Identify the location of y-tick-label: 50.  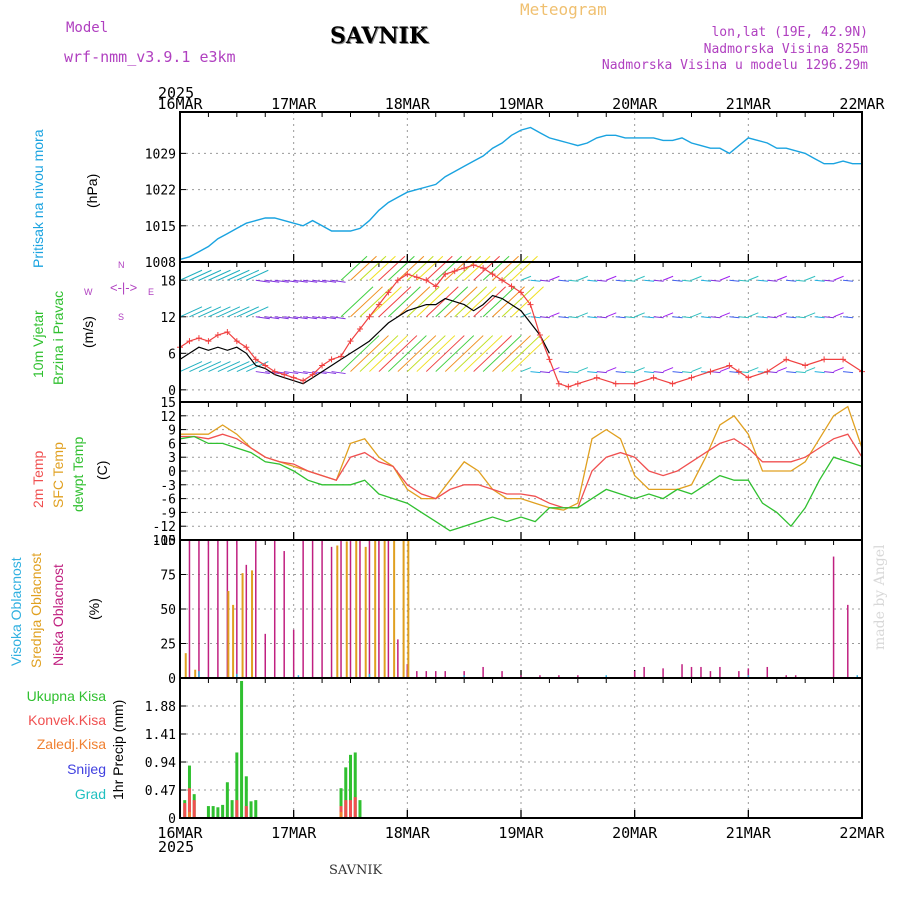
(168, 610).